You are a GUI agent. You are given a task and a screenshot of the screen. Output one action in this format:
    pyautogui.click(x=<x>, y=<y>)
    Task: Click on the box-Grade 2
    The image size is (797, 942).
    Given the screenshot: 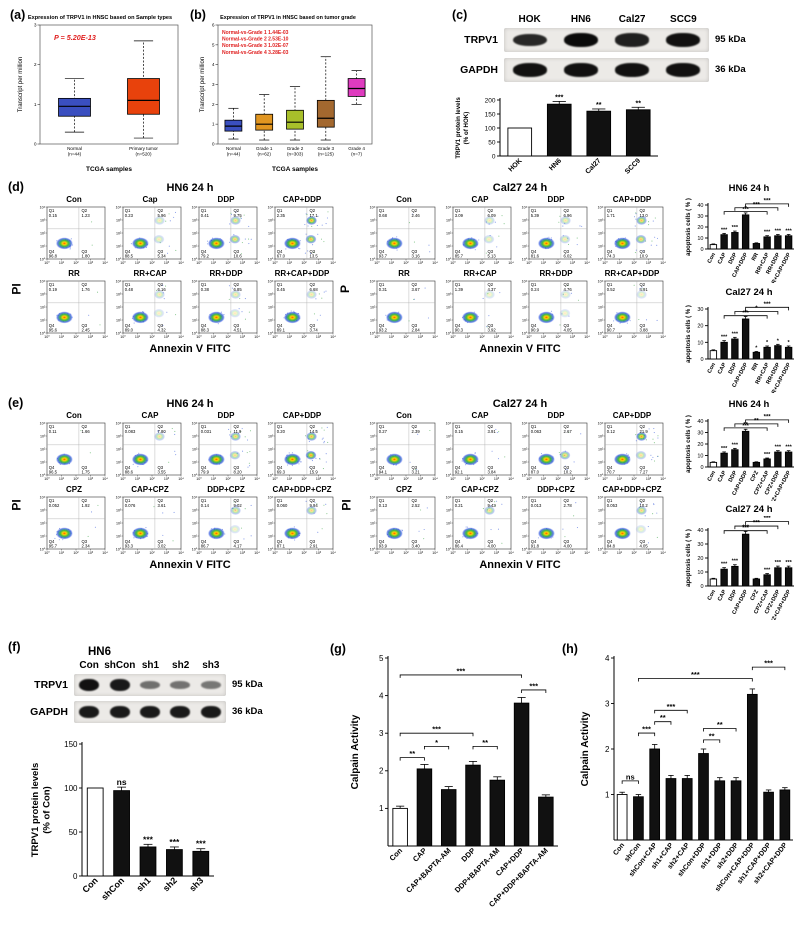 What is the action you would take?
    pyautogui.click(x=295, y=119)
    